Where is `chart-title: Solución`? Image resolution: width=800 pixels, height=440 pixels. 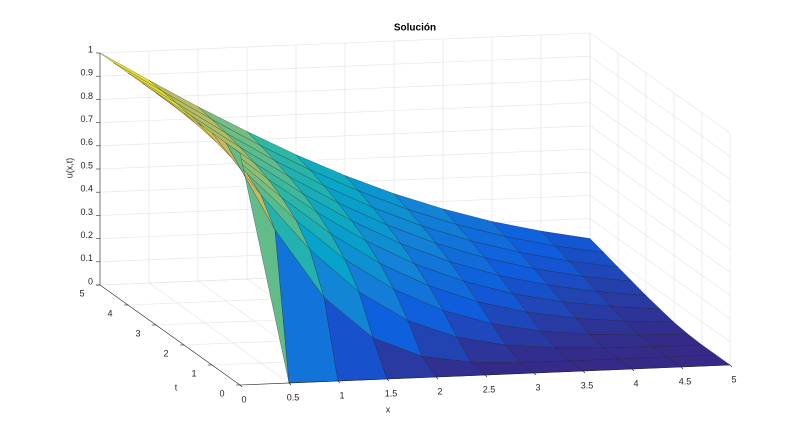
chart-title: Solución is located at coordinates (415, 28).